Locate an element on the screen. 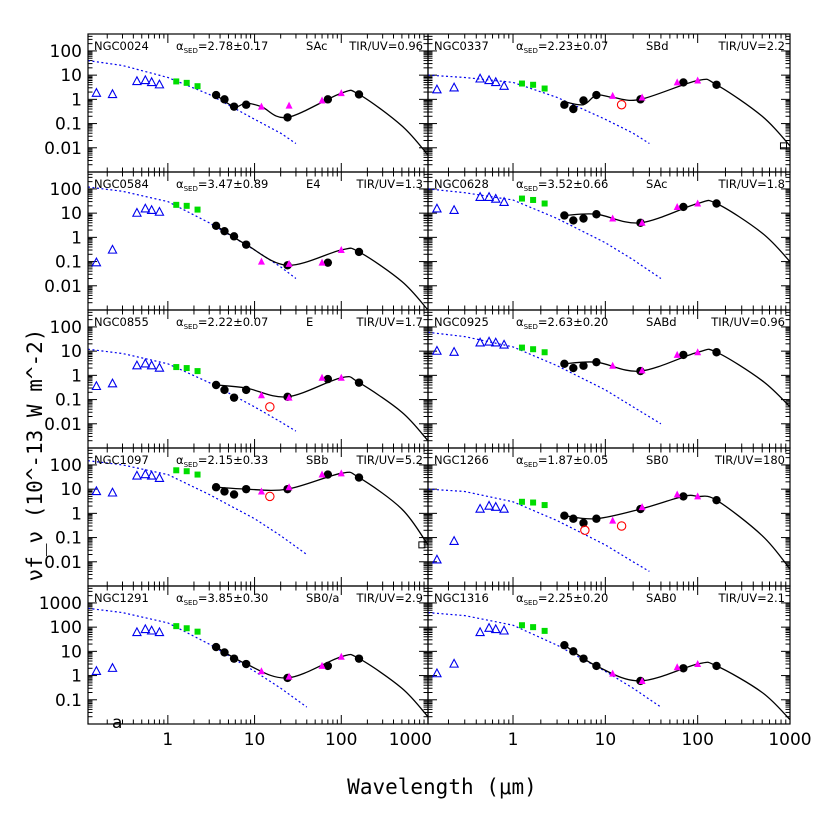  panel-tir-uv: TIR/UV=1.3 is located at coordinates (390, 184).